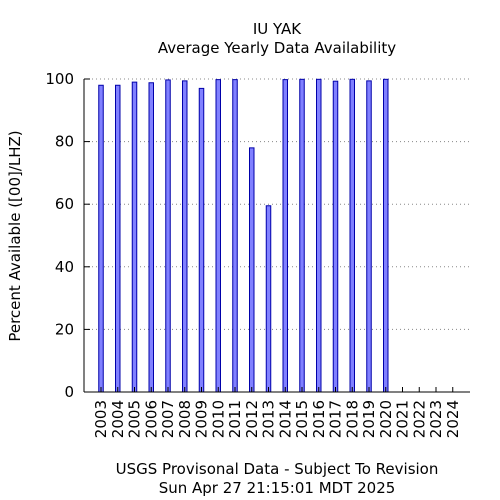 This screenshot has height=500, width=500. I want to click on x-tick-label-2012: 2012, so click(252, 419).